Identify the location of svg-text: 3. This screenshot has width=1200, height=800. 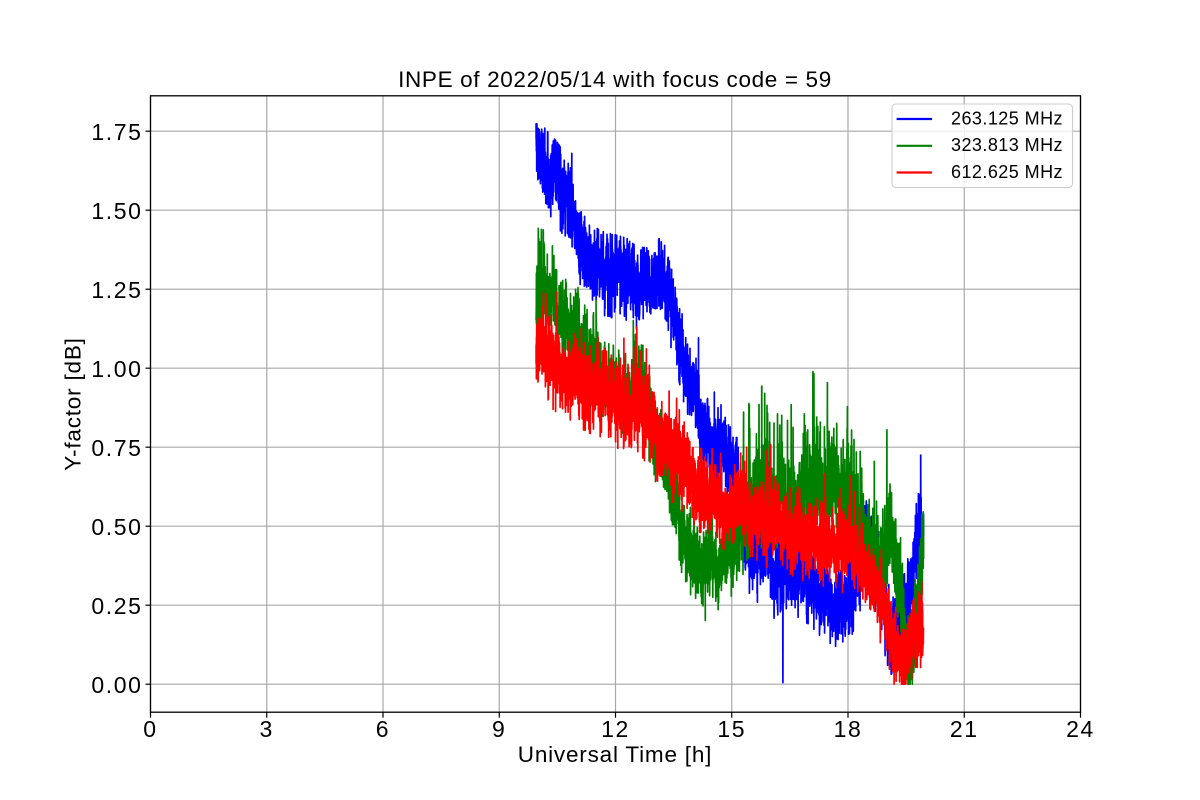
(267, 729).